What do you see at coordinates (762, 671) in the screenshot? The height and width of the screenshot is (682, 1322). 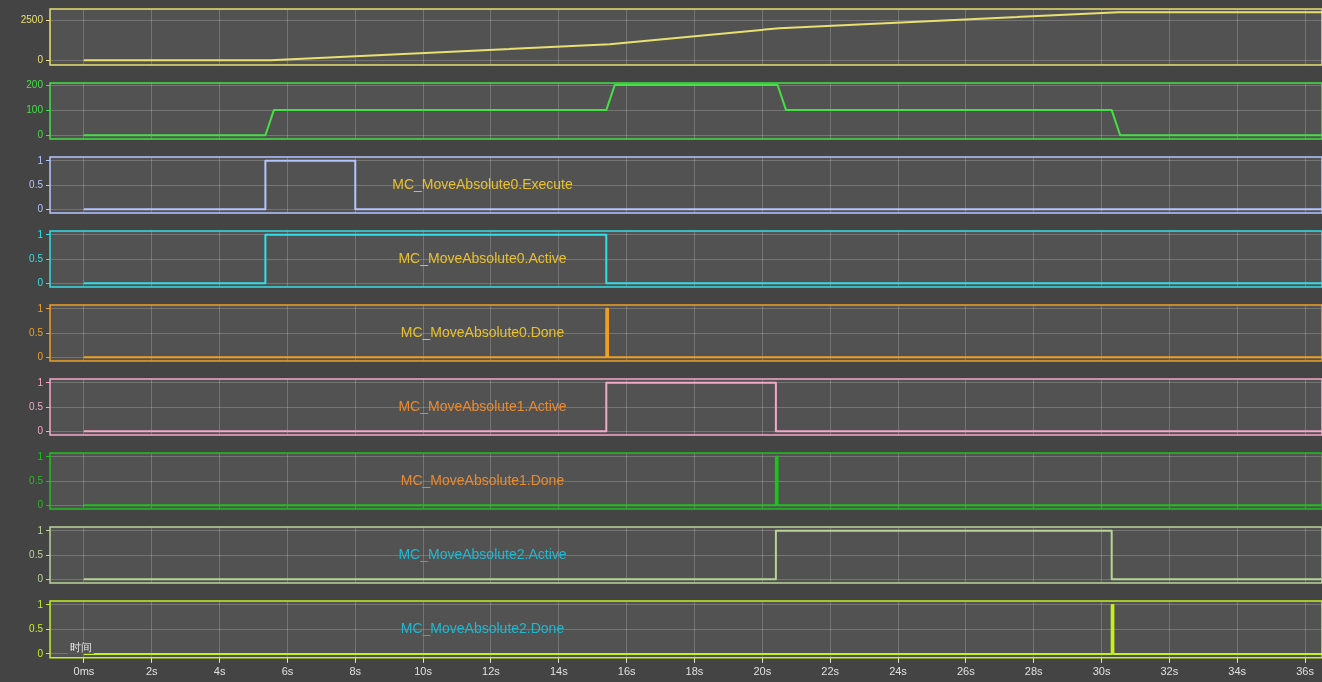 I see `x-tick-label: 20s` at bounding box center [762, 671].